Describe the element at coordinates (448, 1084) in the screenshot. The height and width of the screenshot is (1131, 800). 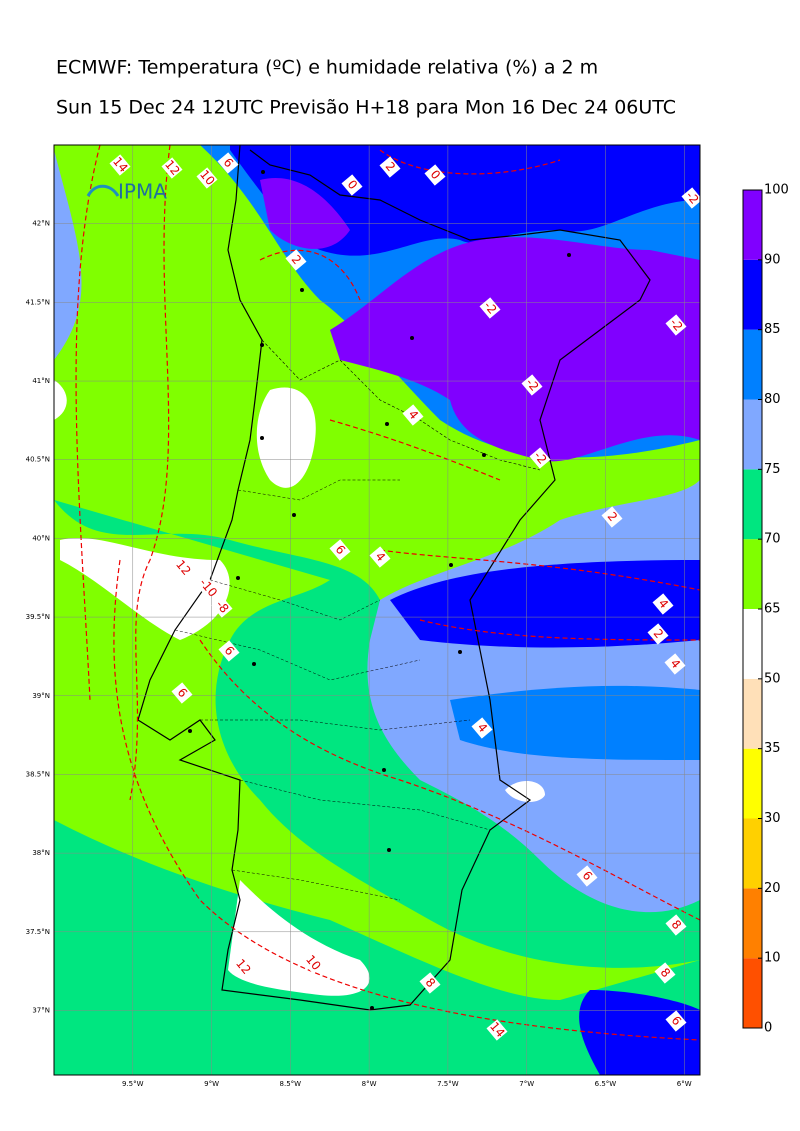
I see `x-tick-label: 7.5°W` at that location.